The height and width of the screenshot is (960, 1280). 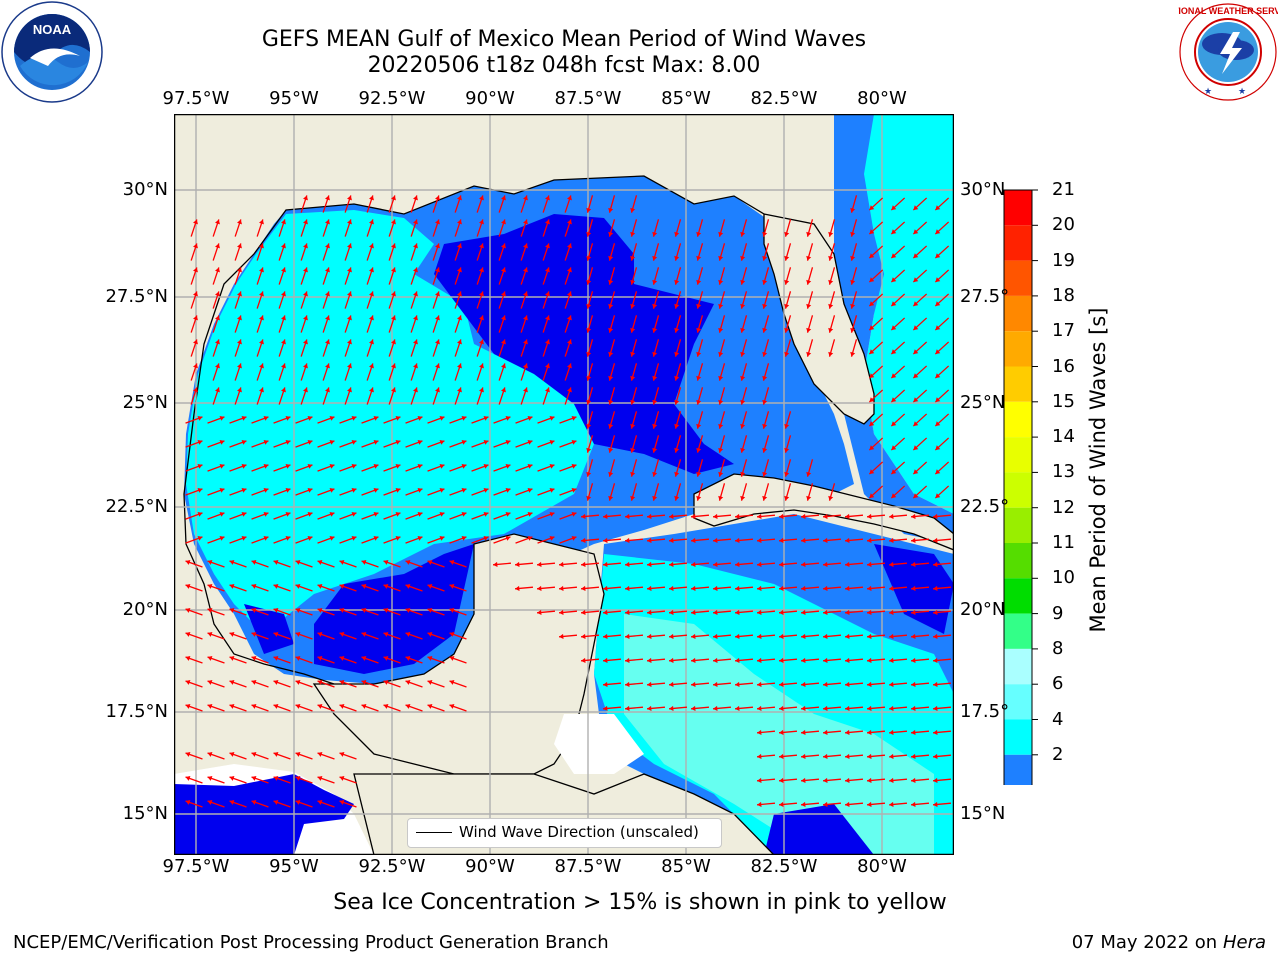 What do you see at coordinates (1058, 719) in the screenshot?
I see `colorbar-tick-label: 4` at bounding box center [1058, 719].